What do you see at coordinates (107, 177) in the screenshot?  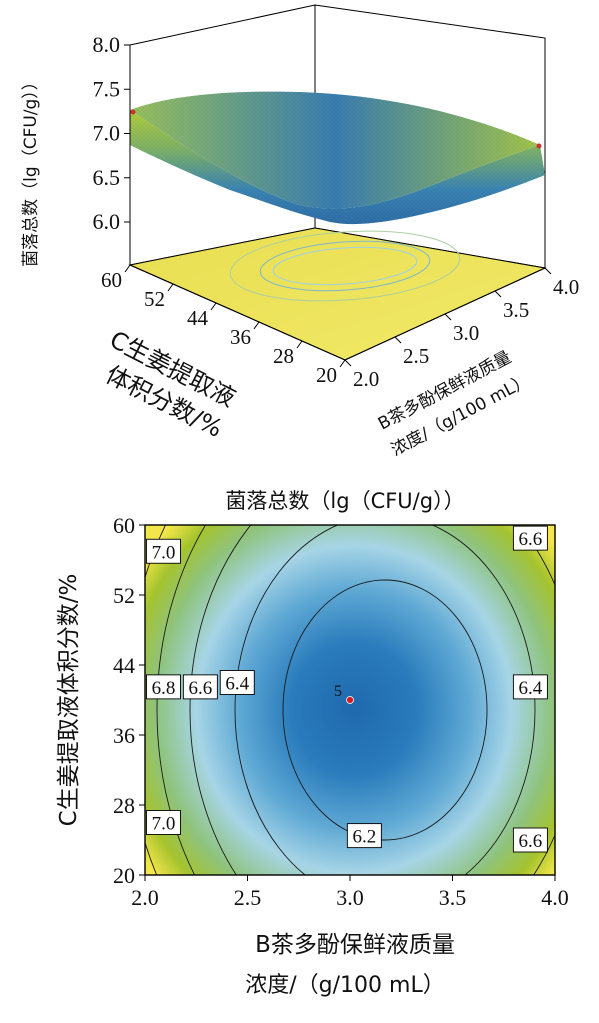 I see `z-tick-label: 6.5` at bounding box center [107, 177].